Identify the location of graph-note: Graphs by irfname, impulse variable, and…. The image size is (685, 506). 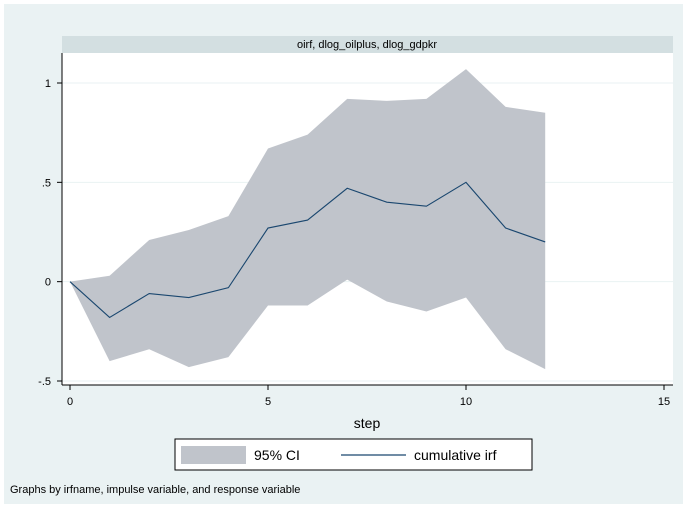
(155, 490).